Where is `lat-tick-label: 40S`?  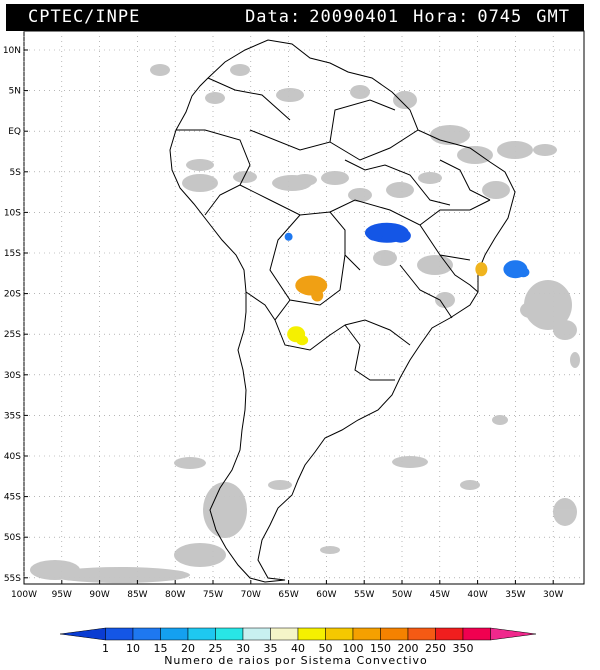 lat-tick-label: 40S is located at coordinates (12, 457).